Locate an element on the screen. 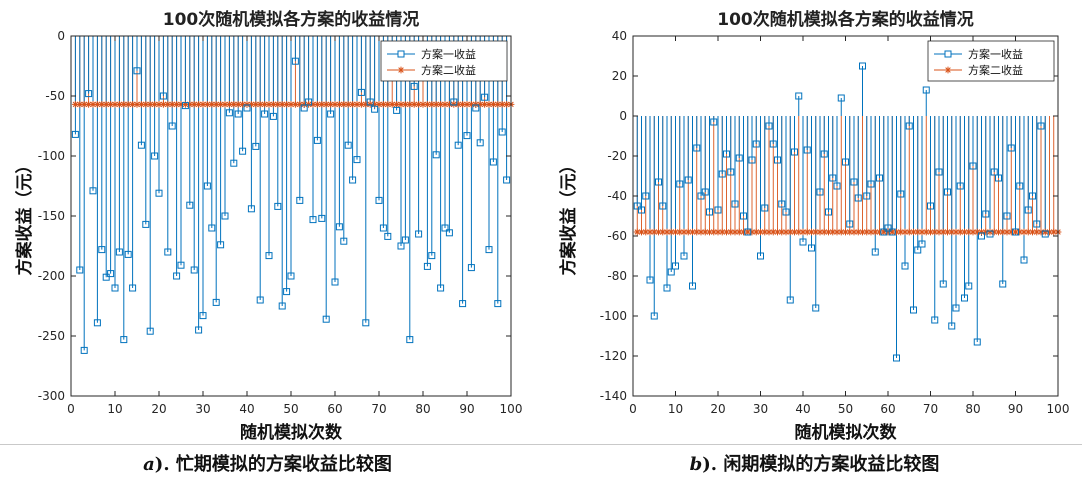  caption-b-text: ). 闲期模拟的方案收益比较图 is located at coordinates (821, 464).